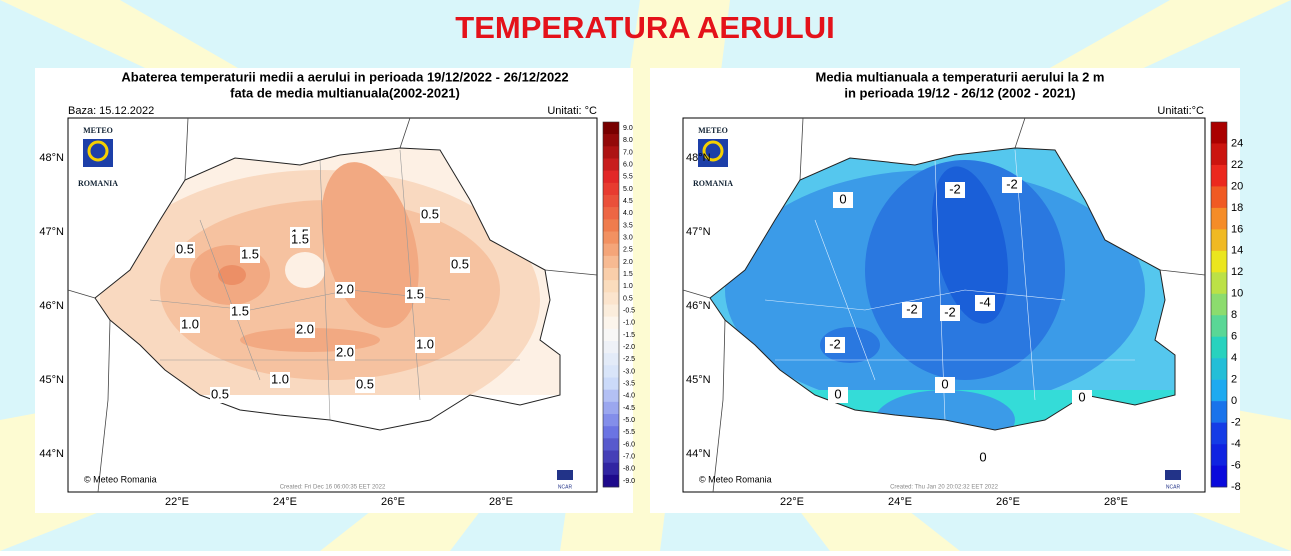 This screenshot has width=1291, height=556. Describe the element at coordinates (629, 323) in the screenshot. I see `colorbar-label: -1.0` at that location.